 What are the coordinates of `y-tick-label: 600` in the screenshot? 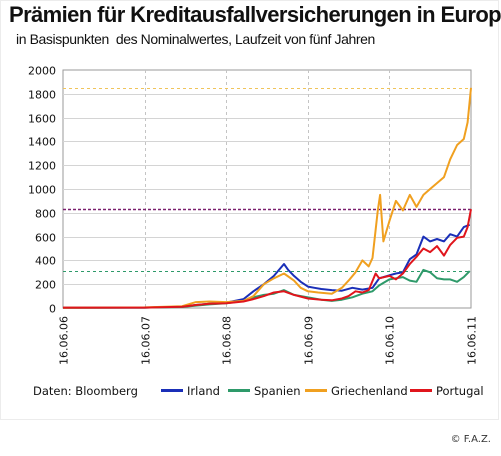 It's located at (45, 238).